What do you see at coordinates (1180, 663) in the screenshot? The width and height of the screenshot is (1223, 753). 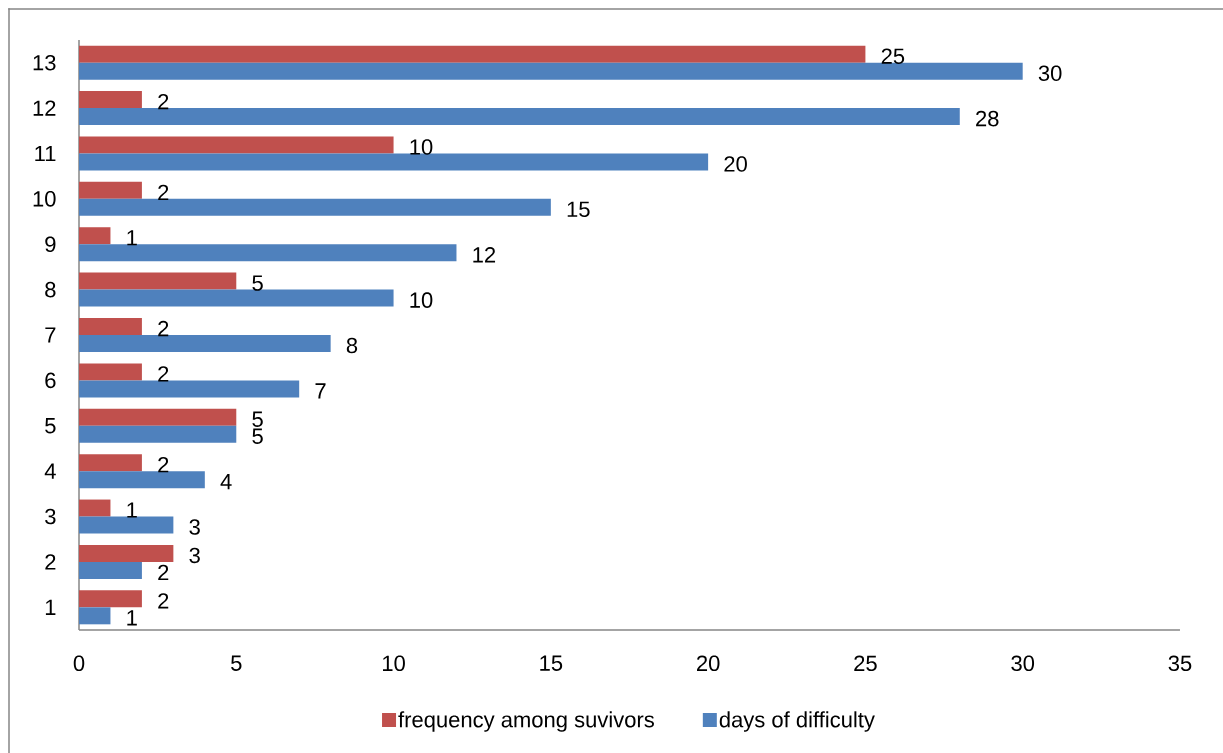 I see `x-tick-label: 35` at bounding box center [1180, 663].